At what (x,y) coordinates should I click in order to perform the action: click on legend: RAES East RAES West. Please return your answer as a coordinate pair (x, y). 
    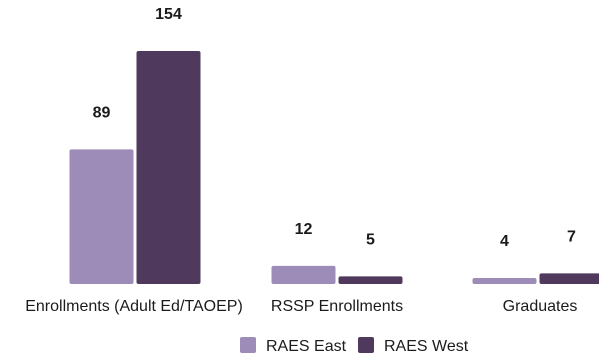
    Looking at the image, I should click on (354, 346).